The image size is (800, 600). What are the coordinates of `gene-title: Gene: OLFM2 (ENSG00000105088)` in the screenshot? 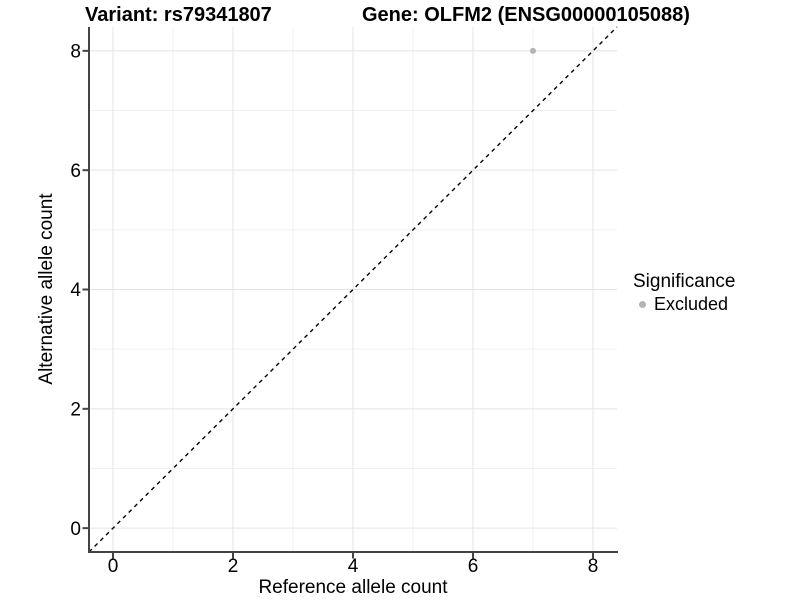 It's located at (526, 15).